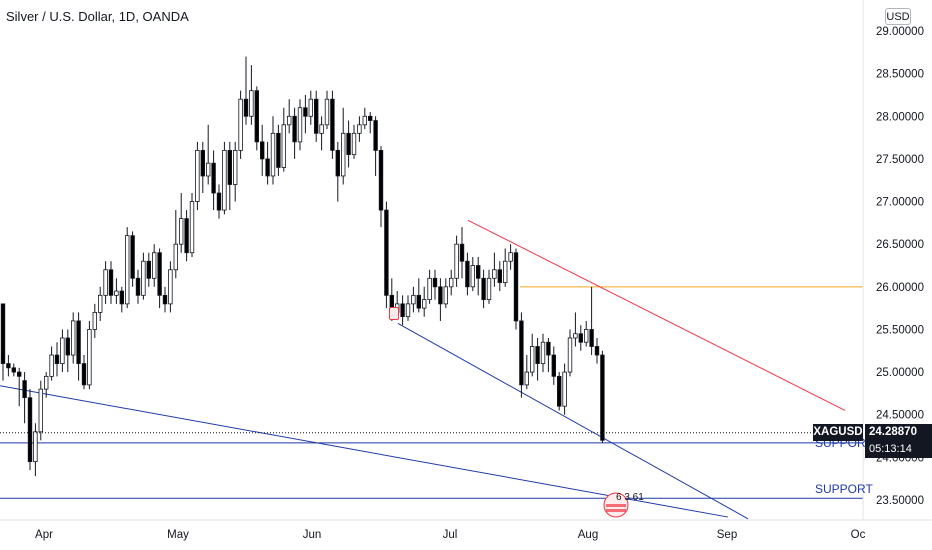  What do you see at coordinates (844, 489) in the screenshot?
I see `support-label-lower: SUPPORT` at bounding box center [844, 489].